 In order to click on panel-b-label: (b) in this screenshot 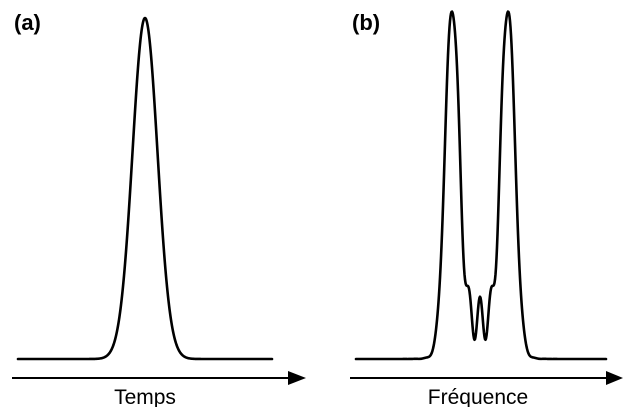, I will do `click(366, 22)`.